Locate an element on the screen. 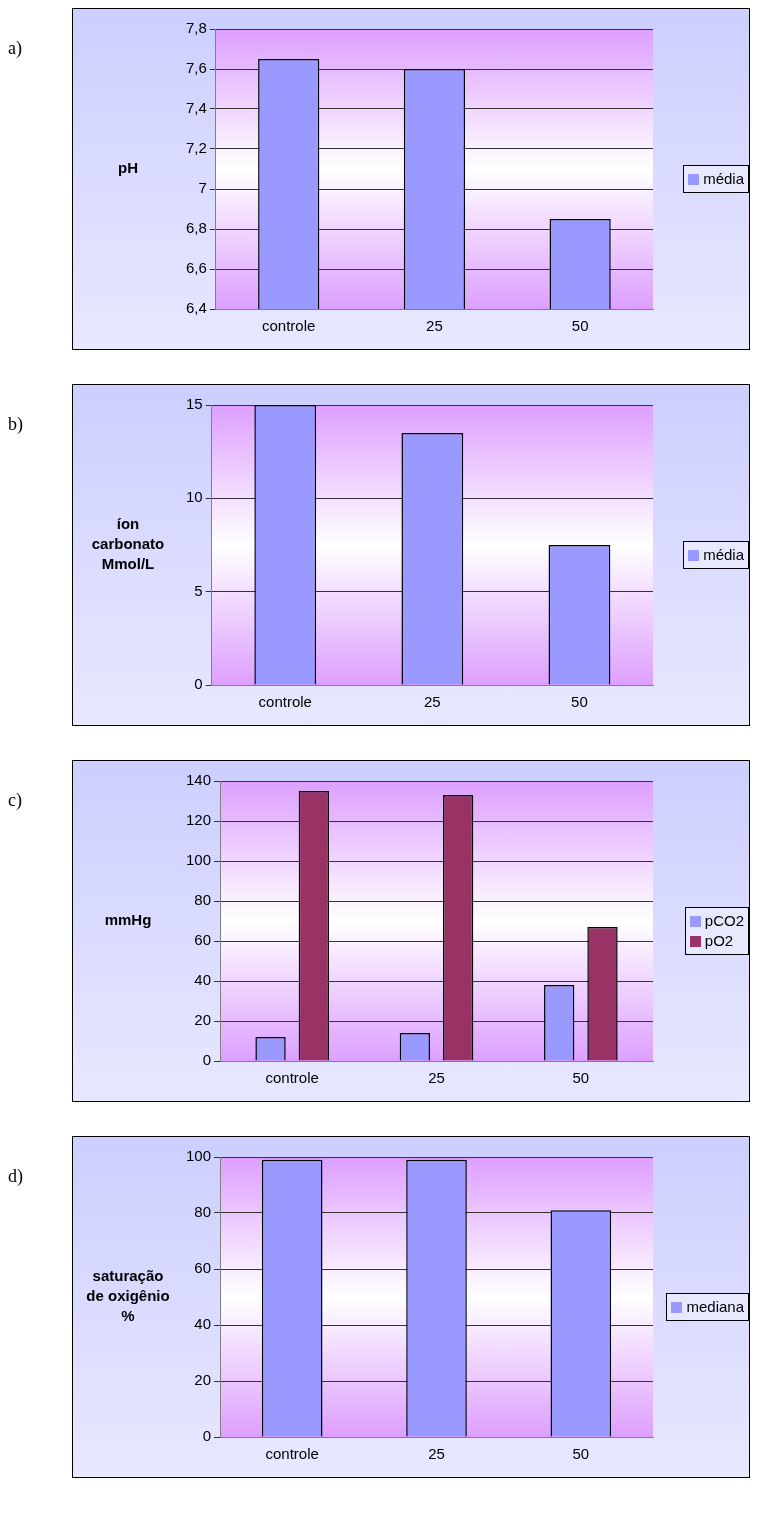 The height and width of the screenshot is (1537, 766). y-tick-label: 5 is located at coordinates (198, 590).